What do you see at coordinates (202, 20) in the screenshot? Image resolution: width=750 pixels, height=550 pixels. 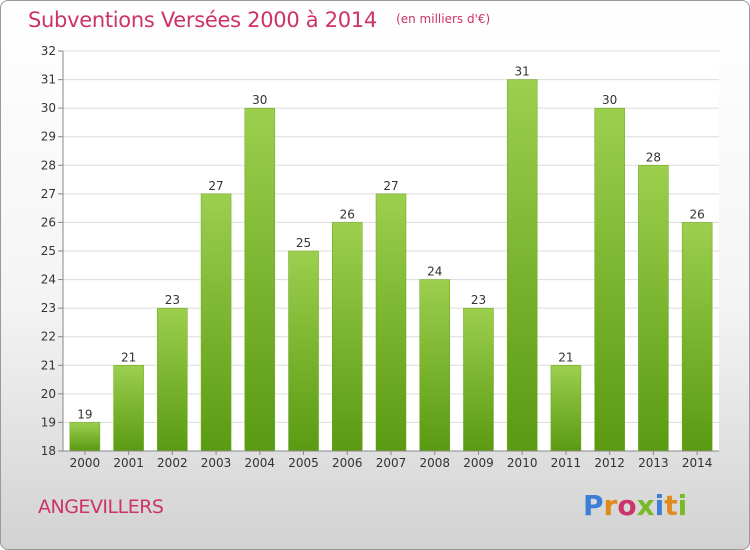 I see `chart-title: Subventions Versées 2000 à 2014` at bounding box center [202, 20].